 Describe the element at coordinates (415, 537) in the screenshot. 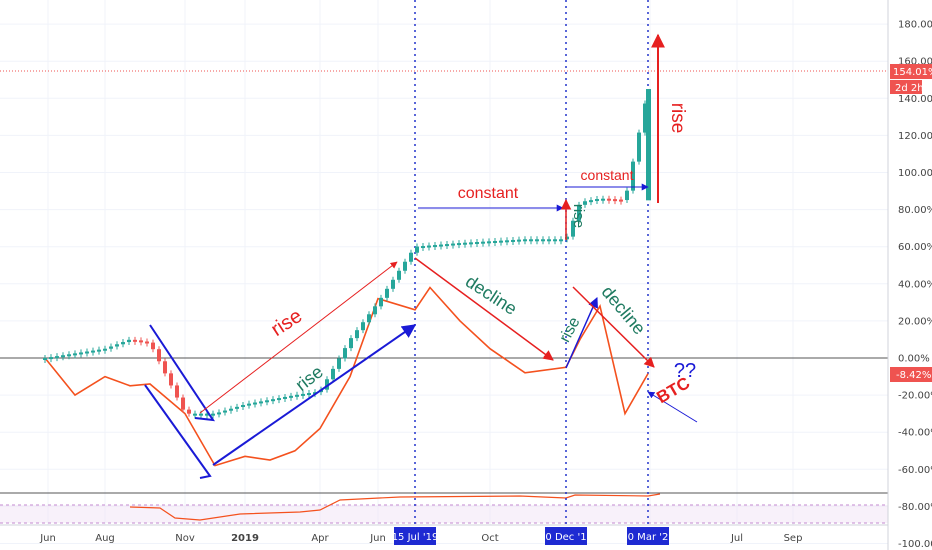

I see `x-highlight-label: 15 Jul '19` at that location.